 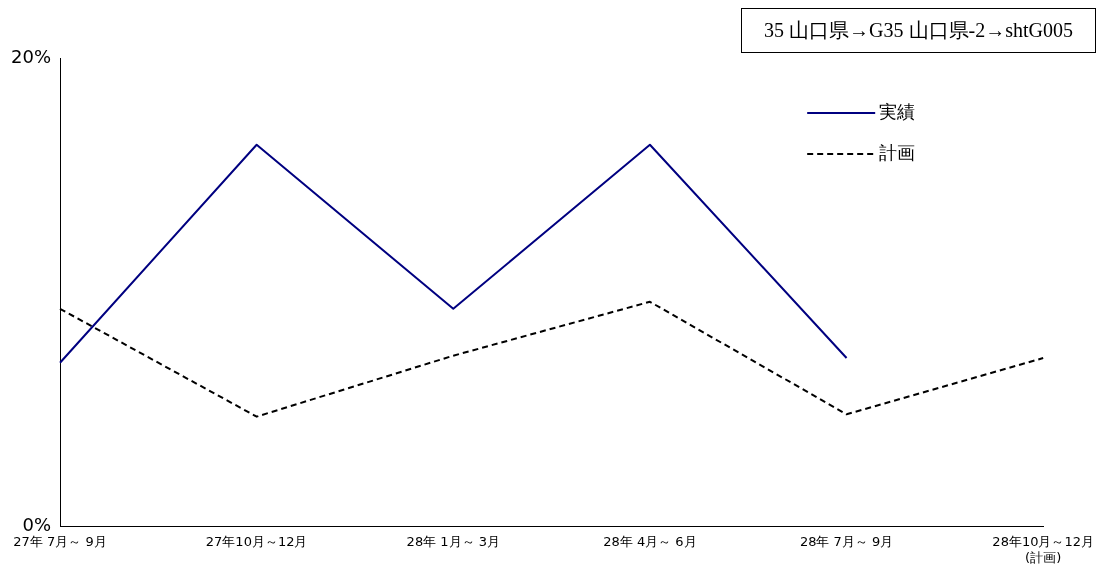 I want to click on x-tick-label: 27年 7月～ 9月, so click(x=60, y=541).